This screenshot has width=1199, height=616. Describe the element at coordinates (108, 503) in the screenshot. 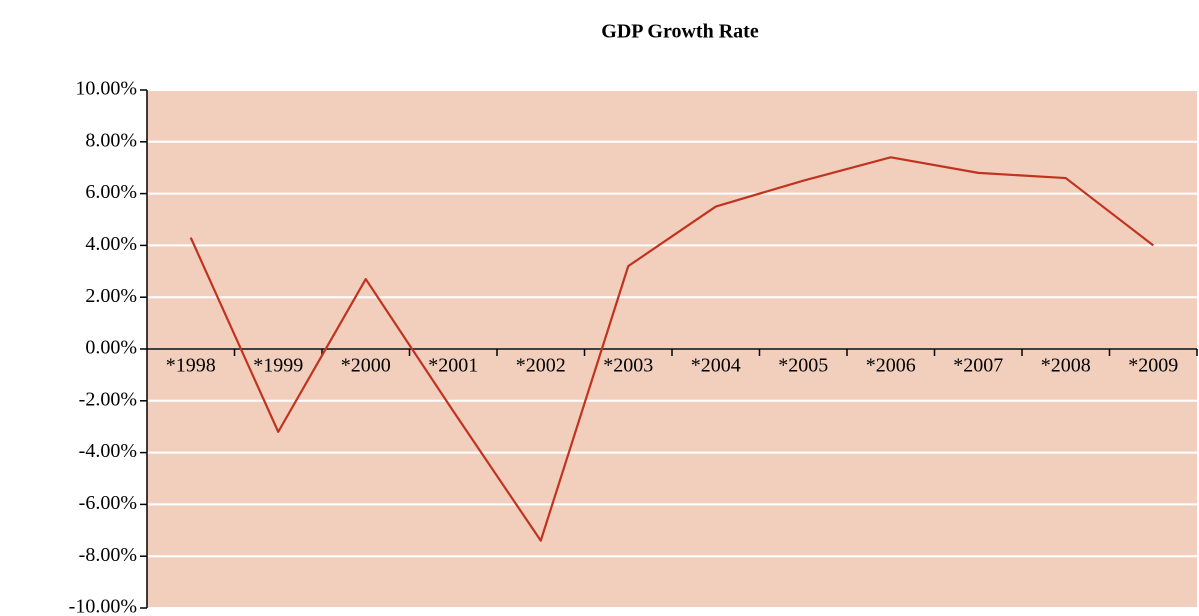

I see `y-tick-label: -6.00%` at that location.